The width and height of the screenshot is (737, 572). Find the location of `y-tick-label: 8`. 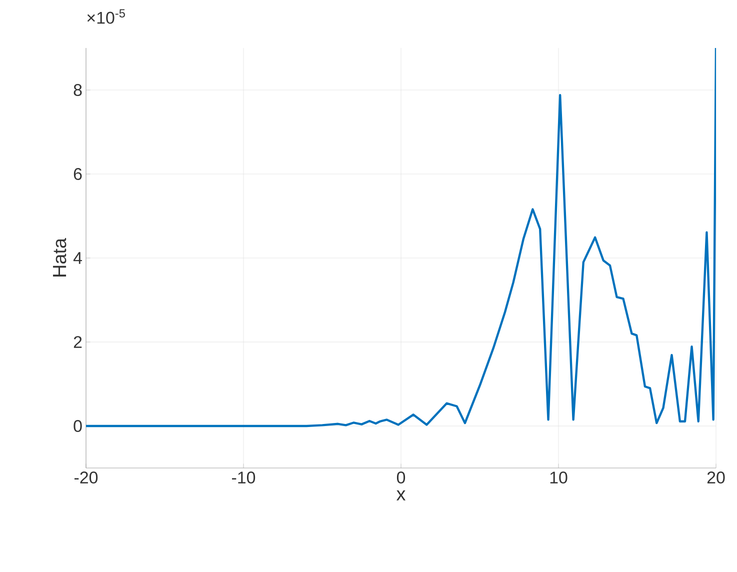

y-tick-label: 8 is located at coordinates (78, 90).